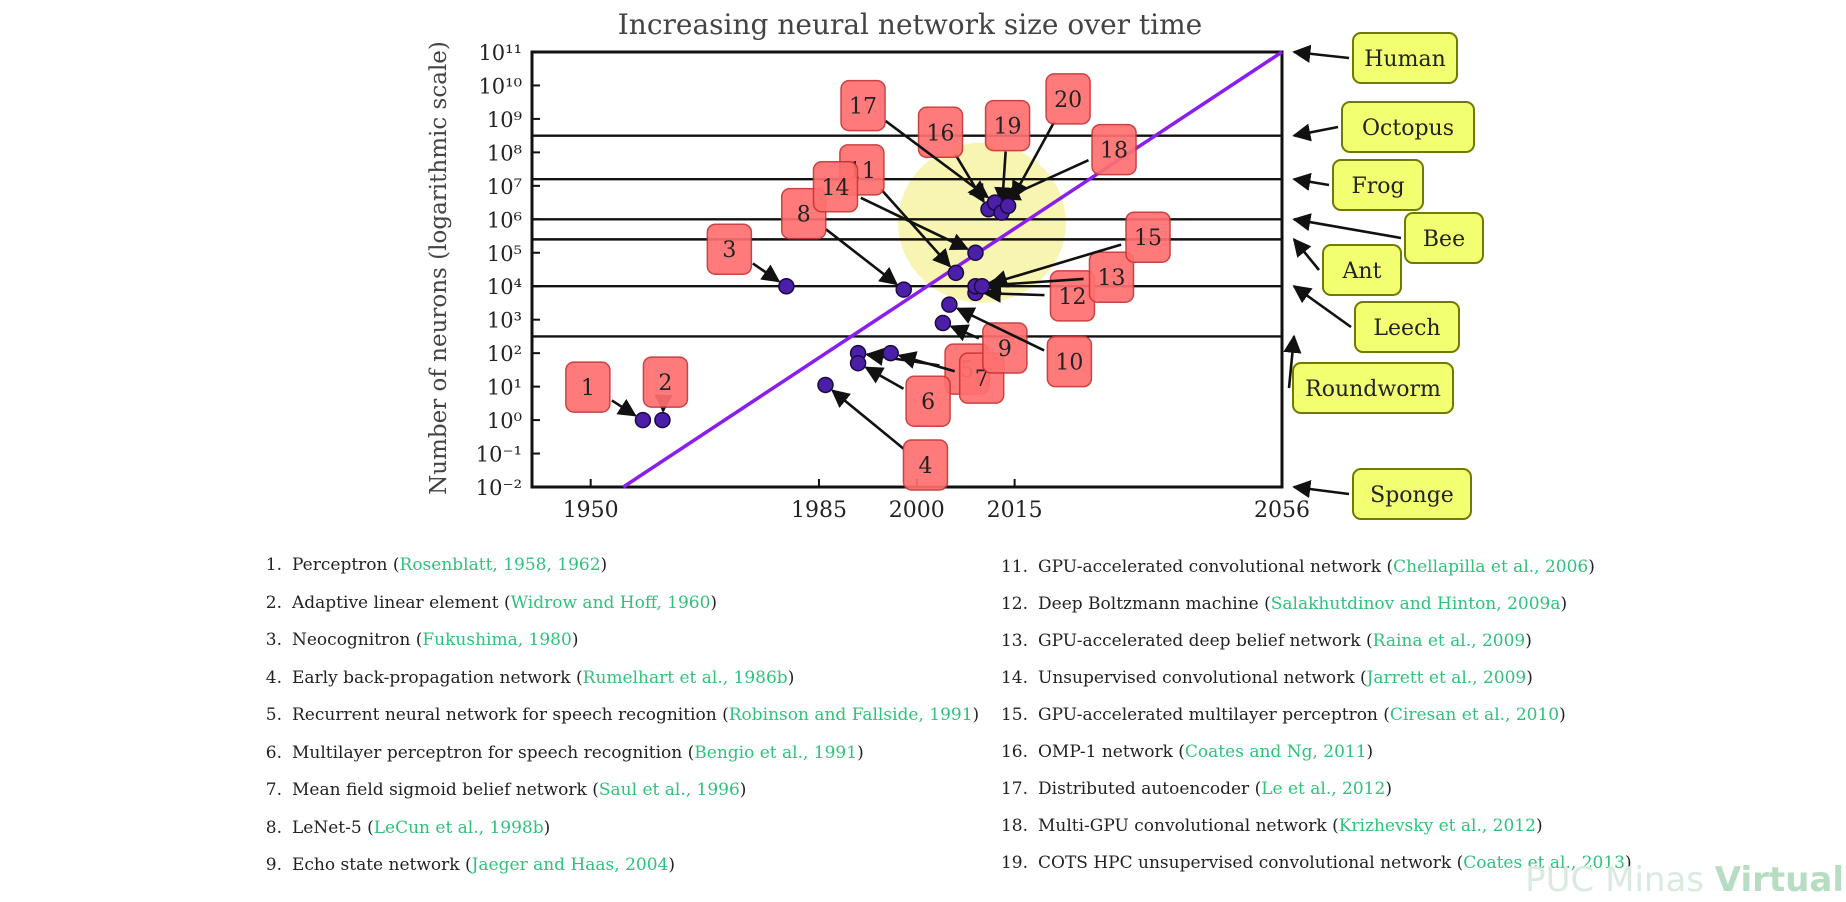  Describe the element at coordinates (504, 421) in the screenshot. I see `y-tick-label: 10⁰` at that location.